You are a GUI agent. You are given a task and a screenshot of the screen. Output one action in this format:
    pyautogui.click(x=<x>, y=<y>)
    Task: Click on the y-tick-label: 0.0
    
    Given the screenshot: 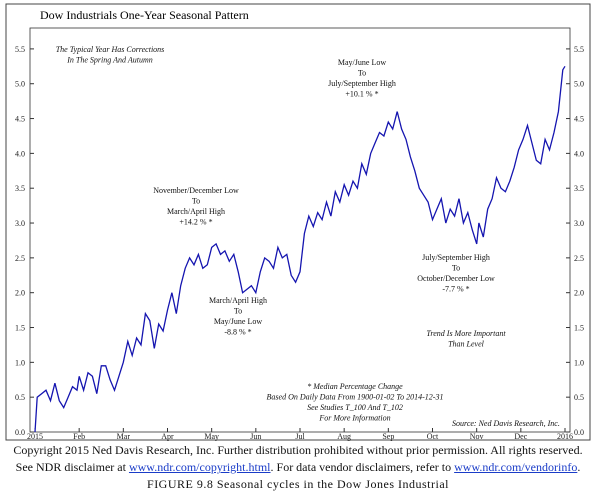 What is the action you would take?
    pyautogui.click(x=20, y=432)
    